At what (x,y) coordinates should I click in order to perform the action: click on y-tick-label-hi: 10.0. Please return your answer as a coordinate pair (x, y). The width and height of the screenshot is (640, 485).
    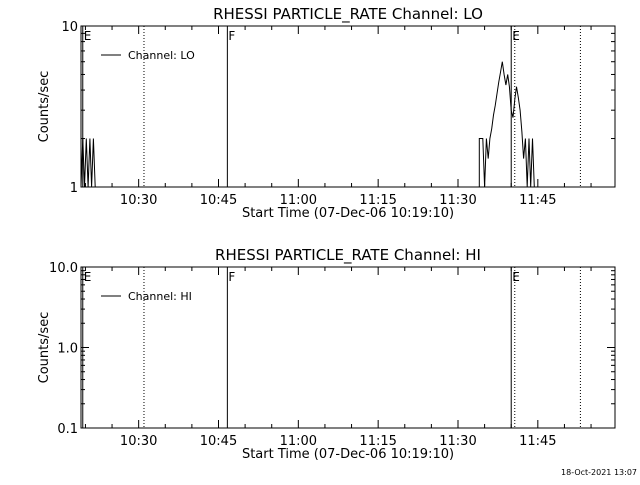
    Looking at the image, I should click on (63, 268).